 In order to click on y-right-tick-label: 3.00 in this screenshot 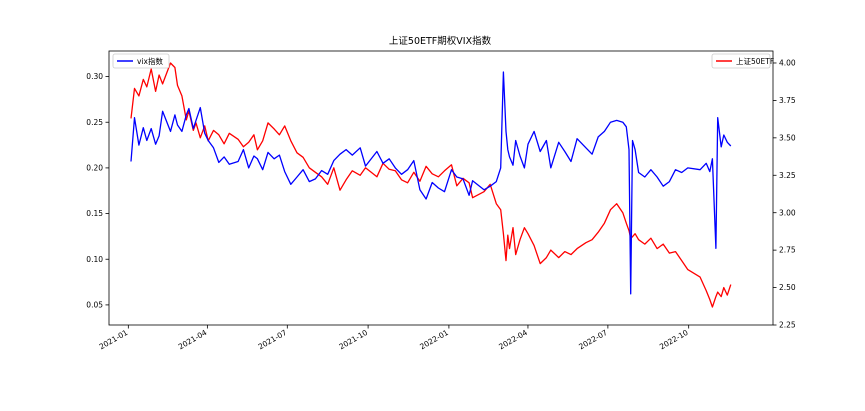, I will do `click(787, 212)`.